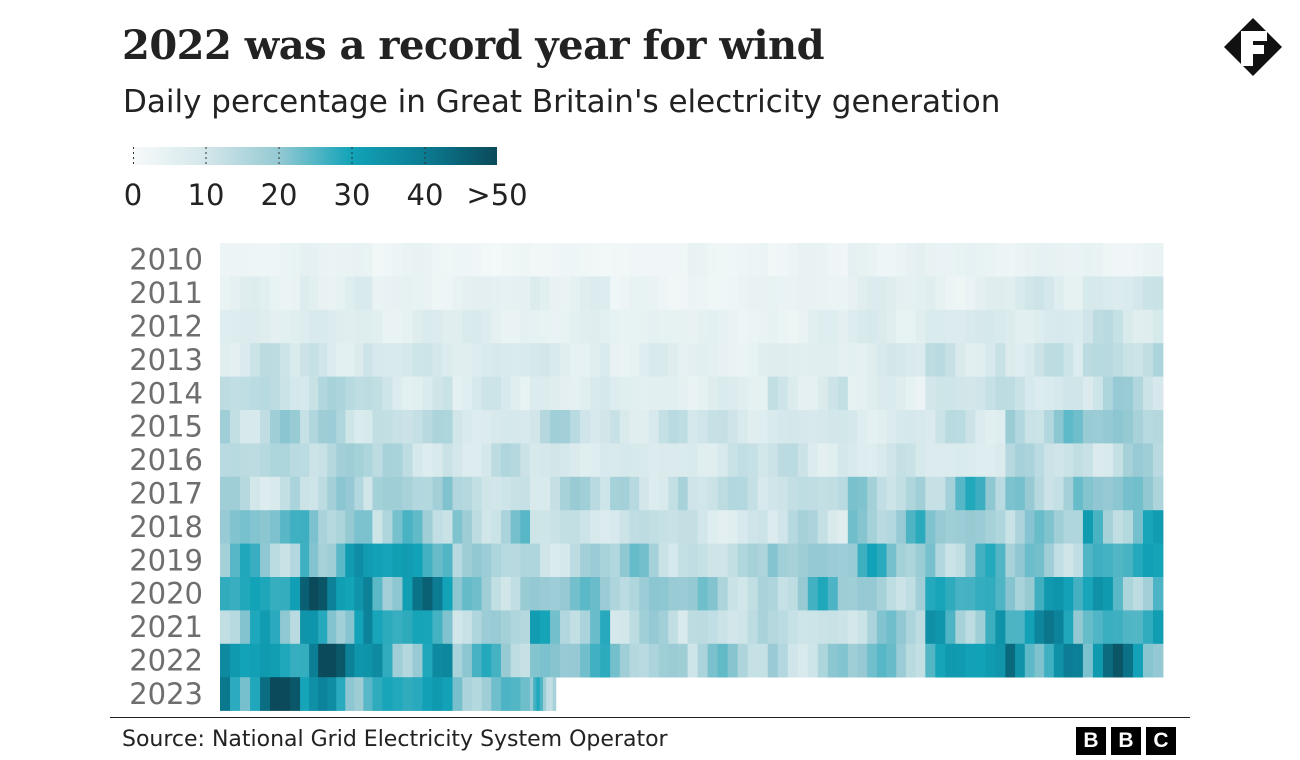 The width and height of the screenshot is (1300, 760). Describe the element at coordinates (397, 560) in the screenshot. I see `heatmap-cell-2019-m3` at that location.